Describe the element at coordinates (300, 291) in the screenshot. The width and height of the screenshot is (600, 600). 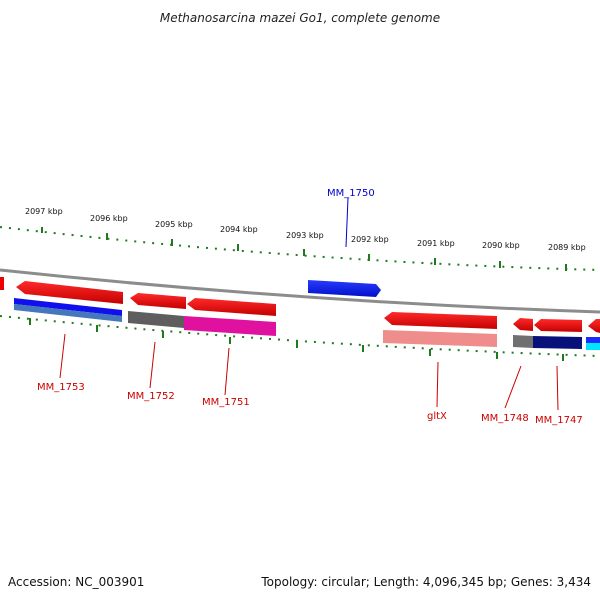
I see `genome-backbone` at that location.